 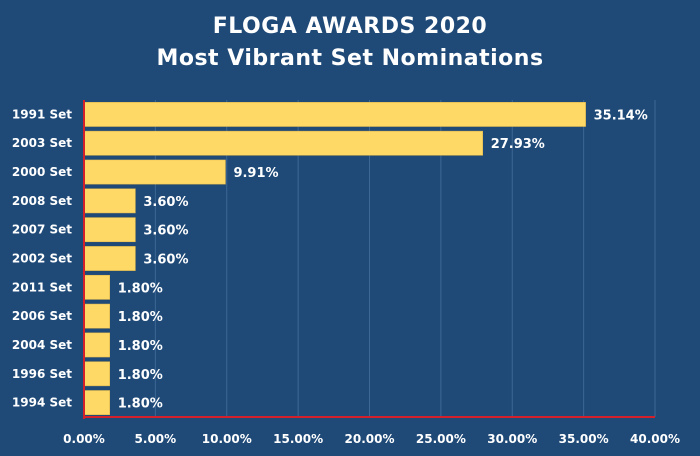 What do you see at coordinates (350, 58) in the screenshot?
I see `chart-subtitle: Most Vibrant Set Nominations` at bounding box center [350, 58].